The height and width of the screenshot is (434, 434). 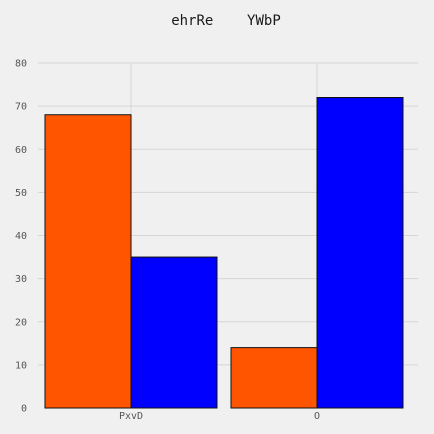 I want to click on y-tick-label: 0, so click(x=24, y=409).